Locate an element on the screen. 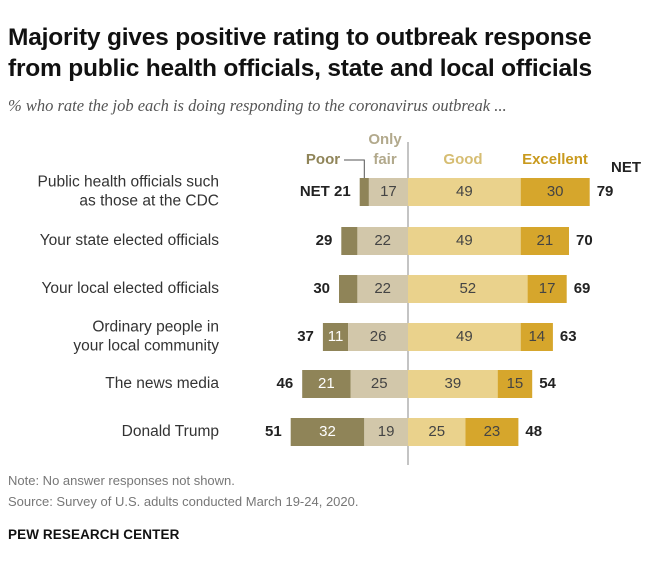  pew-research-center-logo: PEW RESEARCH CENTER is located at coordinates (94, 534).